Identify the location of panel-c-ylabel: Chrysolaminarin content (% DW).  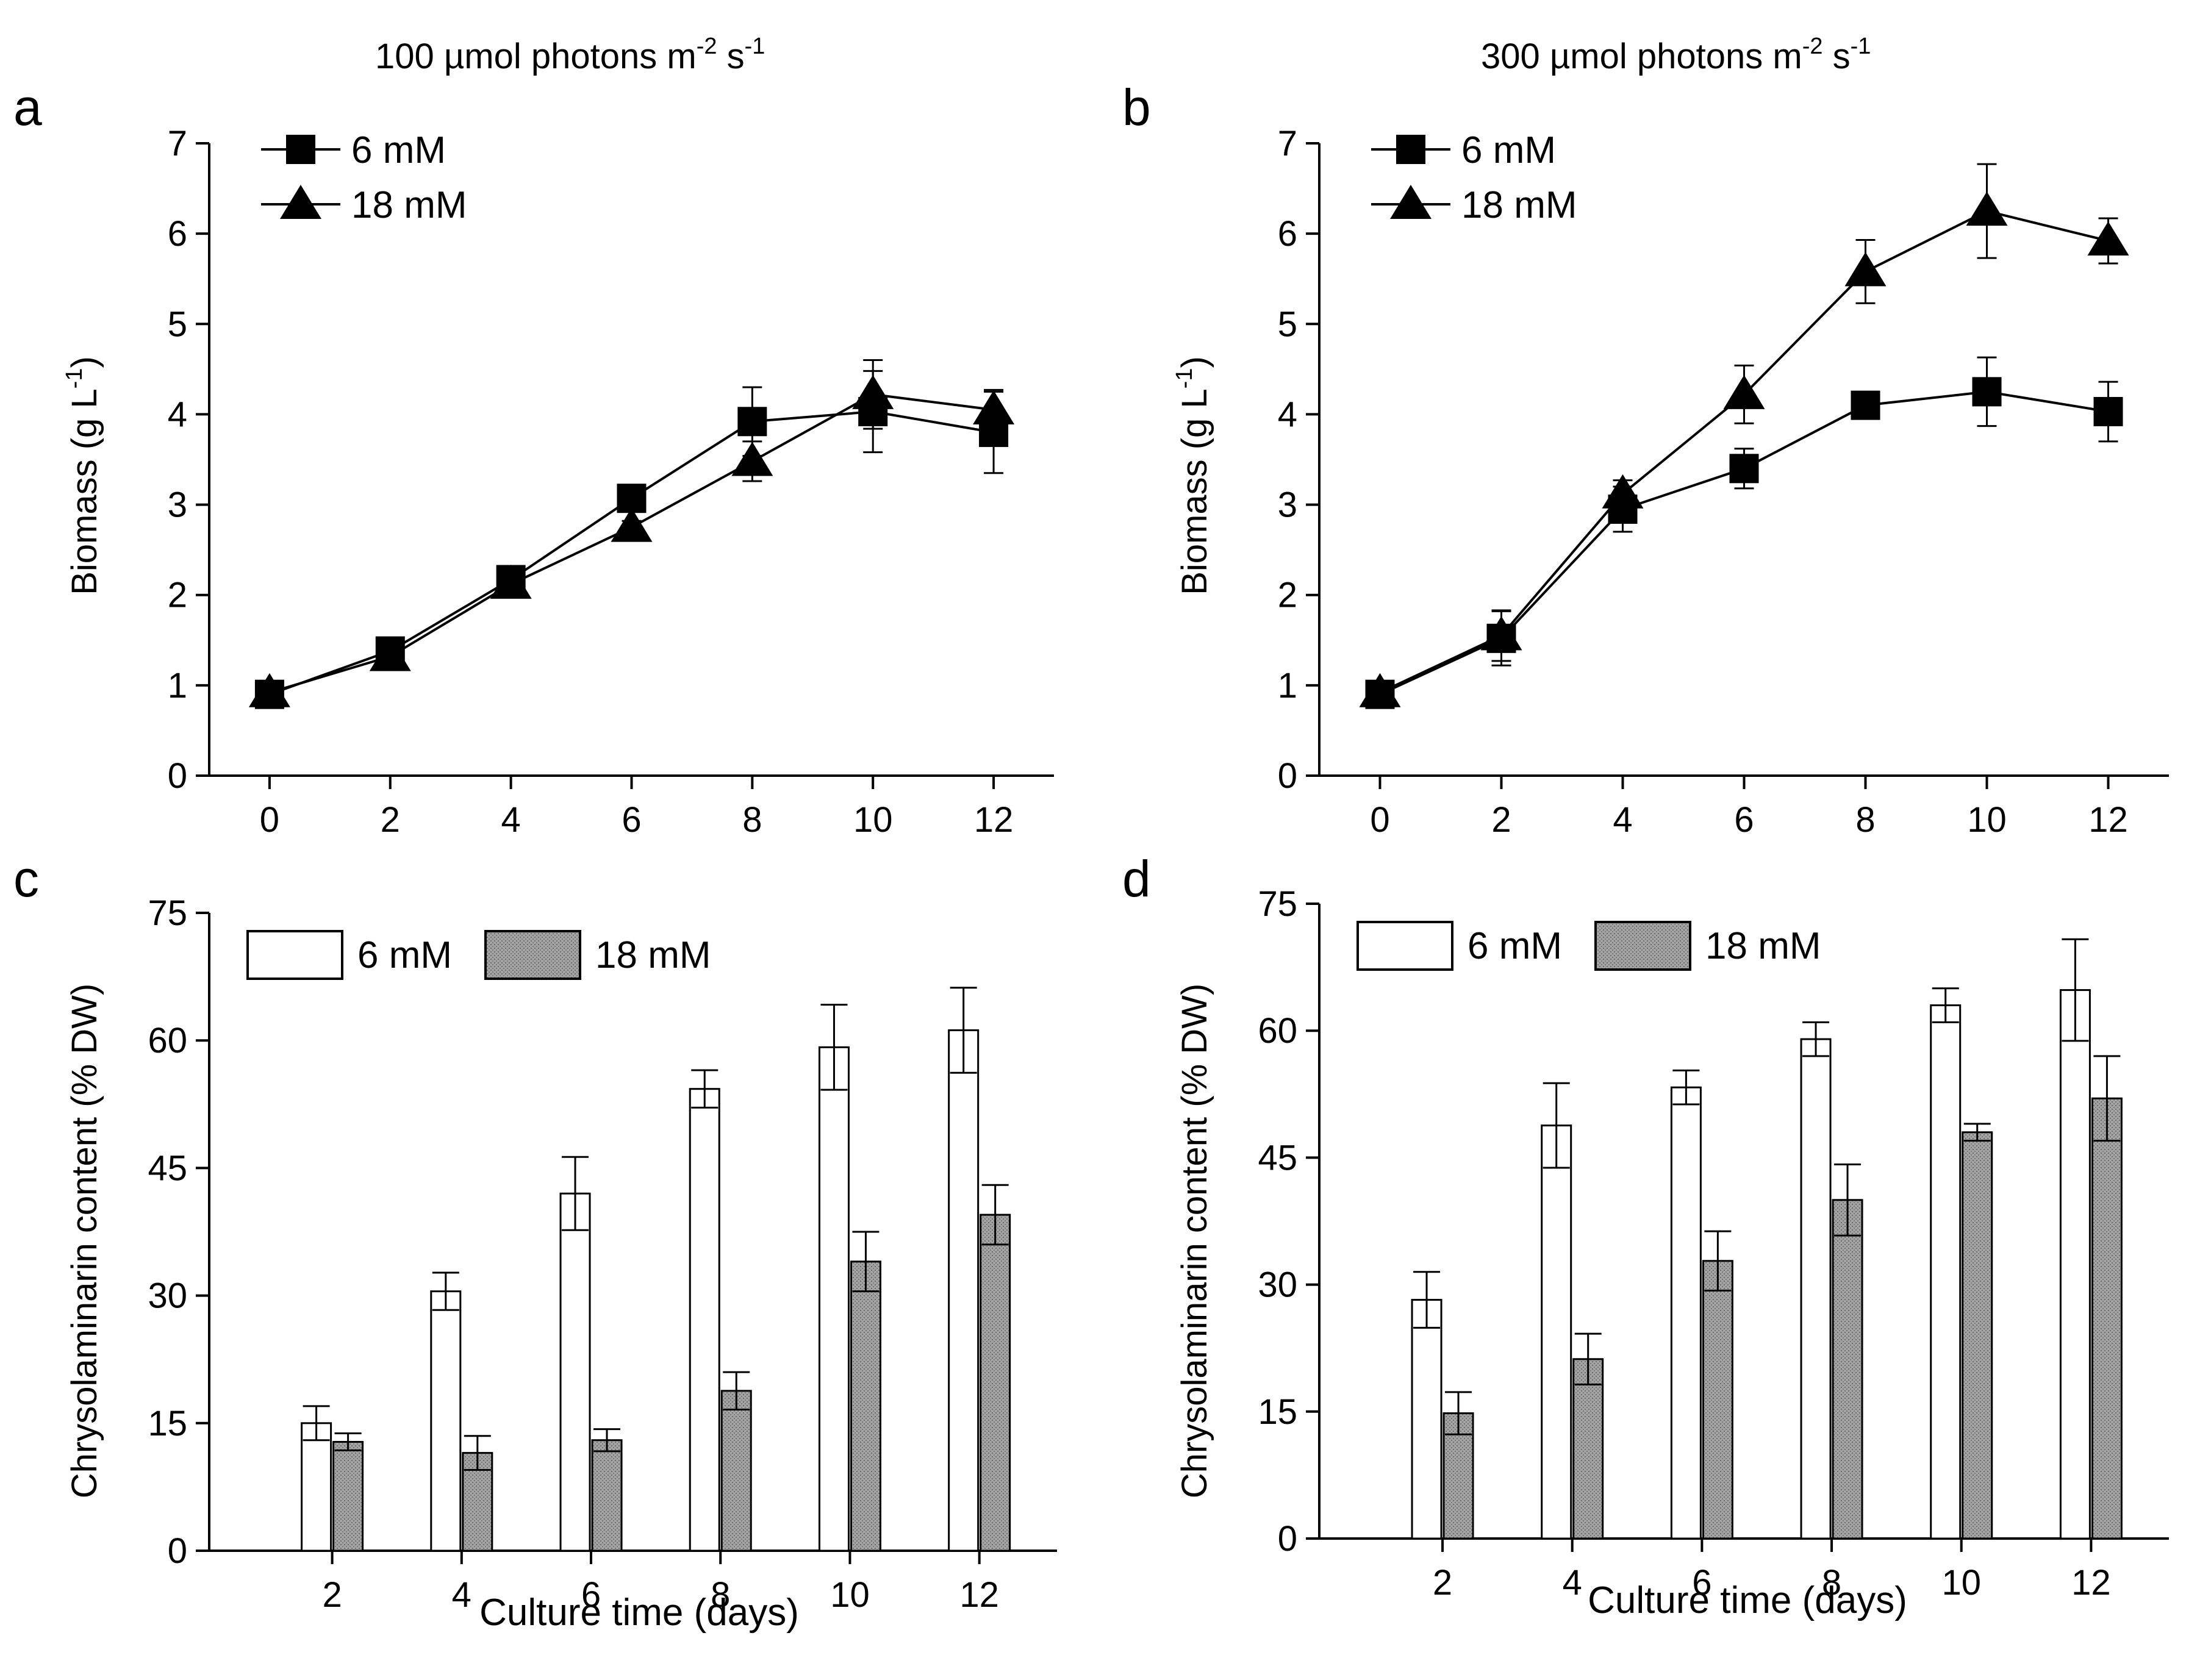
(84, 1241).